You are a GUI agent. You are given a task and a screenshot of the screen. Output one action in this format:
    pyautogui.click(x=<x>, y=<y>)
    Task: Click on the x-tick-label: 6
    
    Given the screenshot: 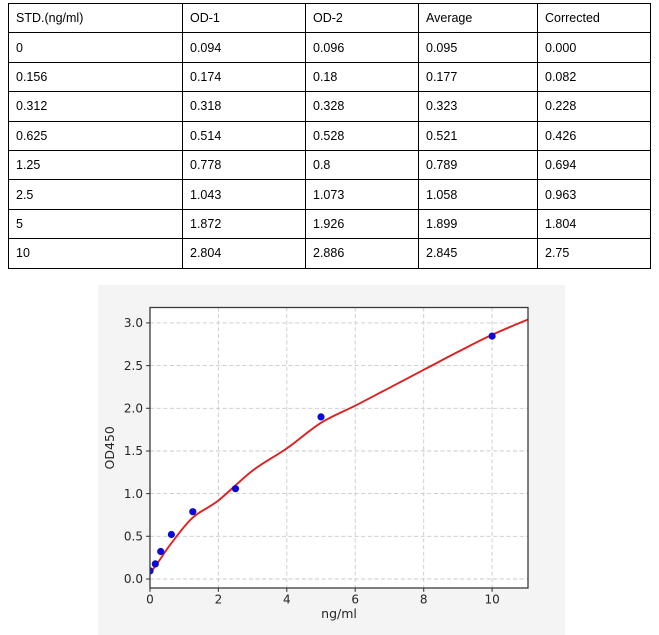 What is the action you would take?
    pyautogui.click(x=355, y=600)
    